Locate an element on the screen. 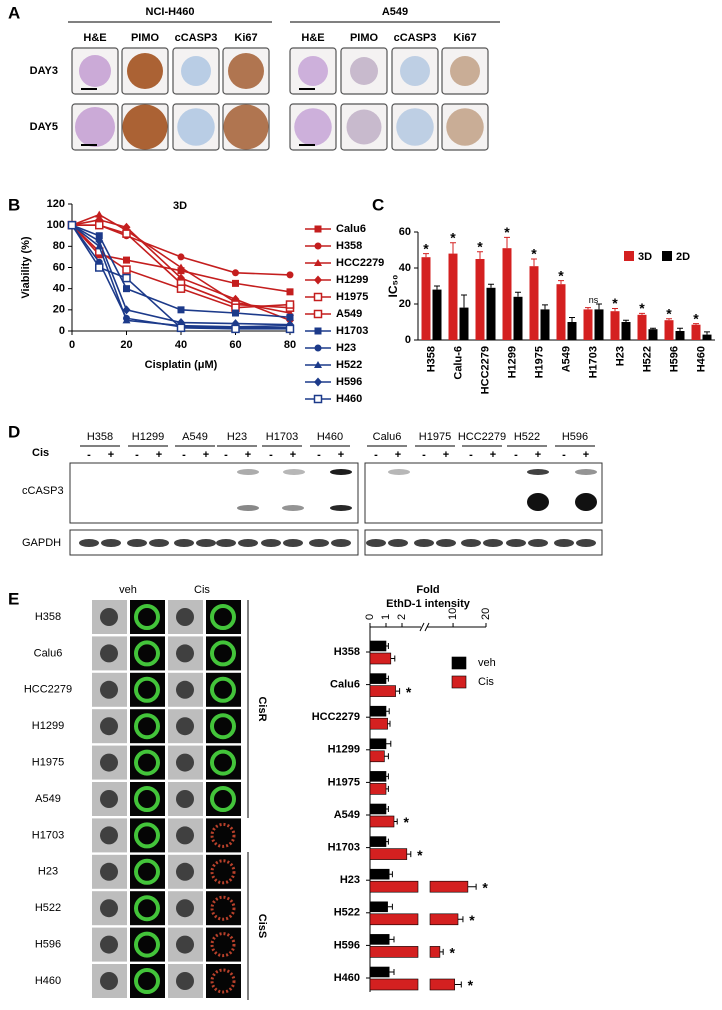 Image resolution: width=722 pixels, height=1010 pixels. legend-label: H1299 is located at coordinates (352, 280).